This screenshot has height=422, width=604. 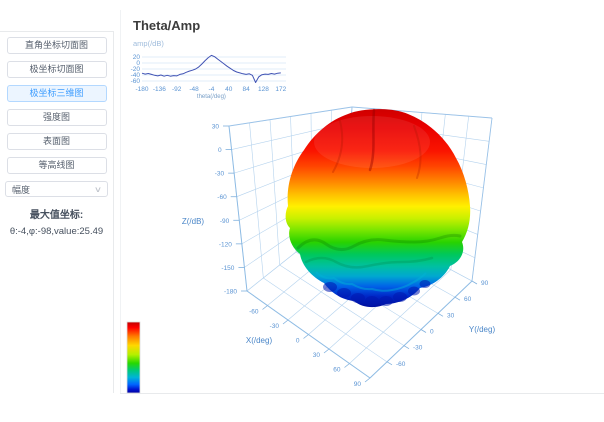 I want to click on y-tick-label: -20, so click(x=136, y=69).